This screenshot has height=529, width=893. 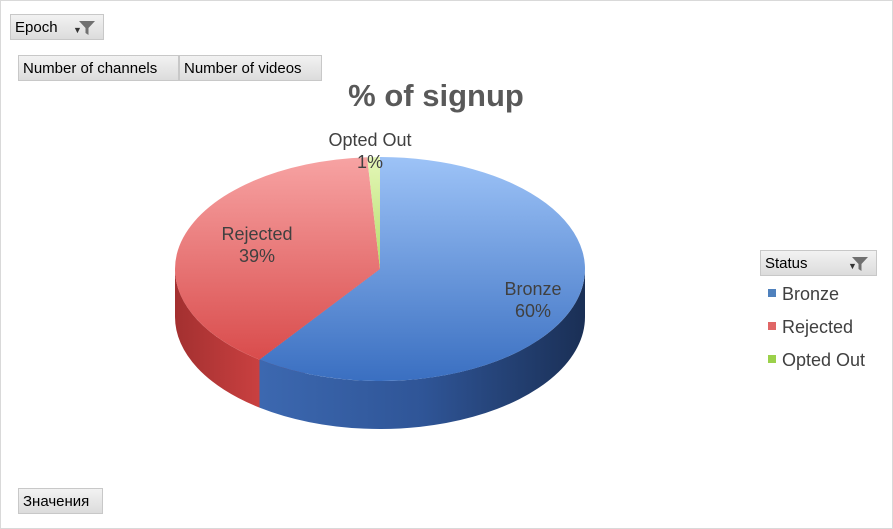 I want to click on data-label-value-rejected: 39%, so click(x=257, y=256).